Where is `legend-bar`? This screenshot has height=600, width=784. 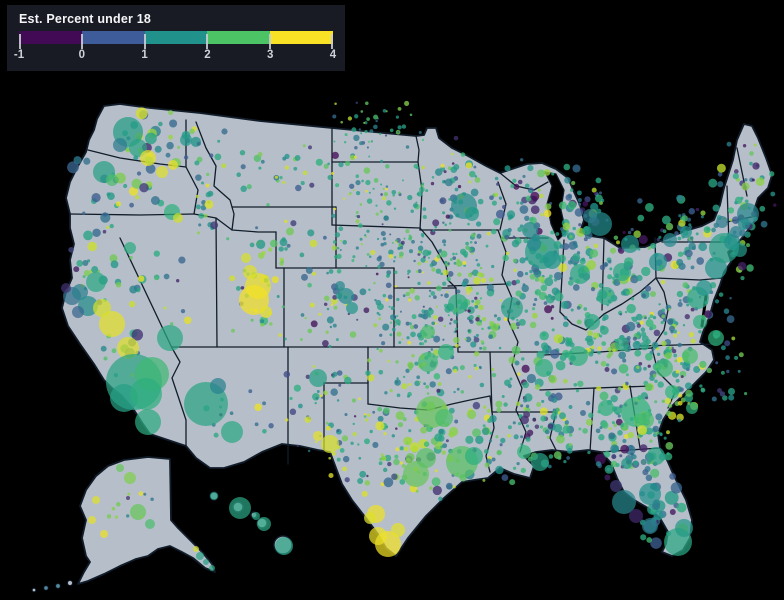
legend-bar is located at coordinates (176, 40).